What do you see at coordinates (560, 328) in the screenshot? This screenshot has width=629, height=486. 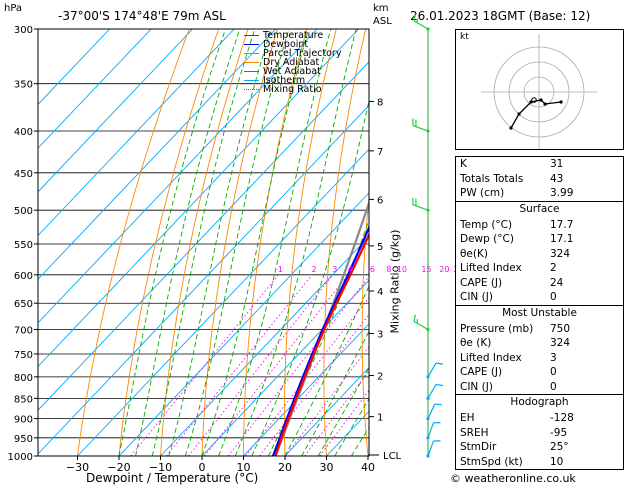 I see `index-value: 750` at bounding box center [560, 328].